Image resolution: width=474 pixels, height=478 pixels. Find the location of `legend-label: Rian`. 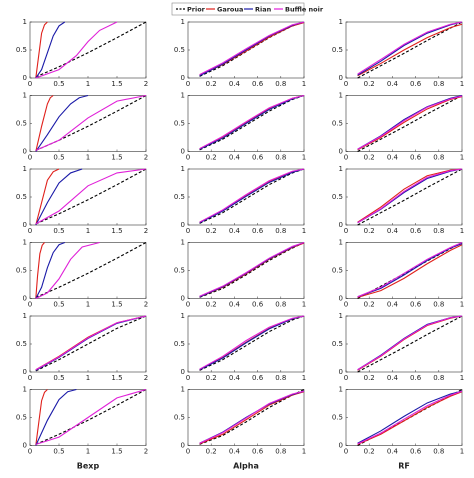

legend-label: Rian is located at coordinates (263, 10).